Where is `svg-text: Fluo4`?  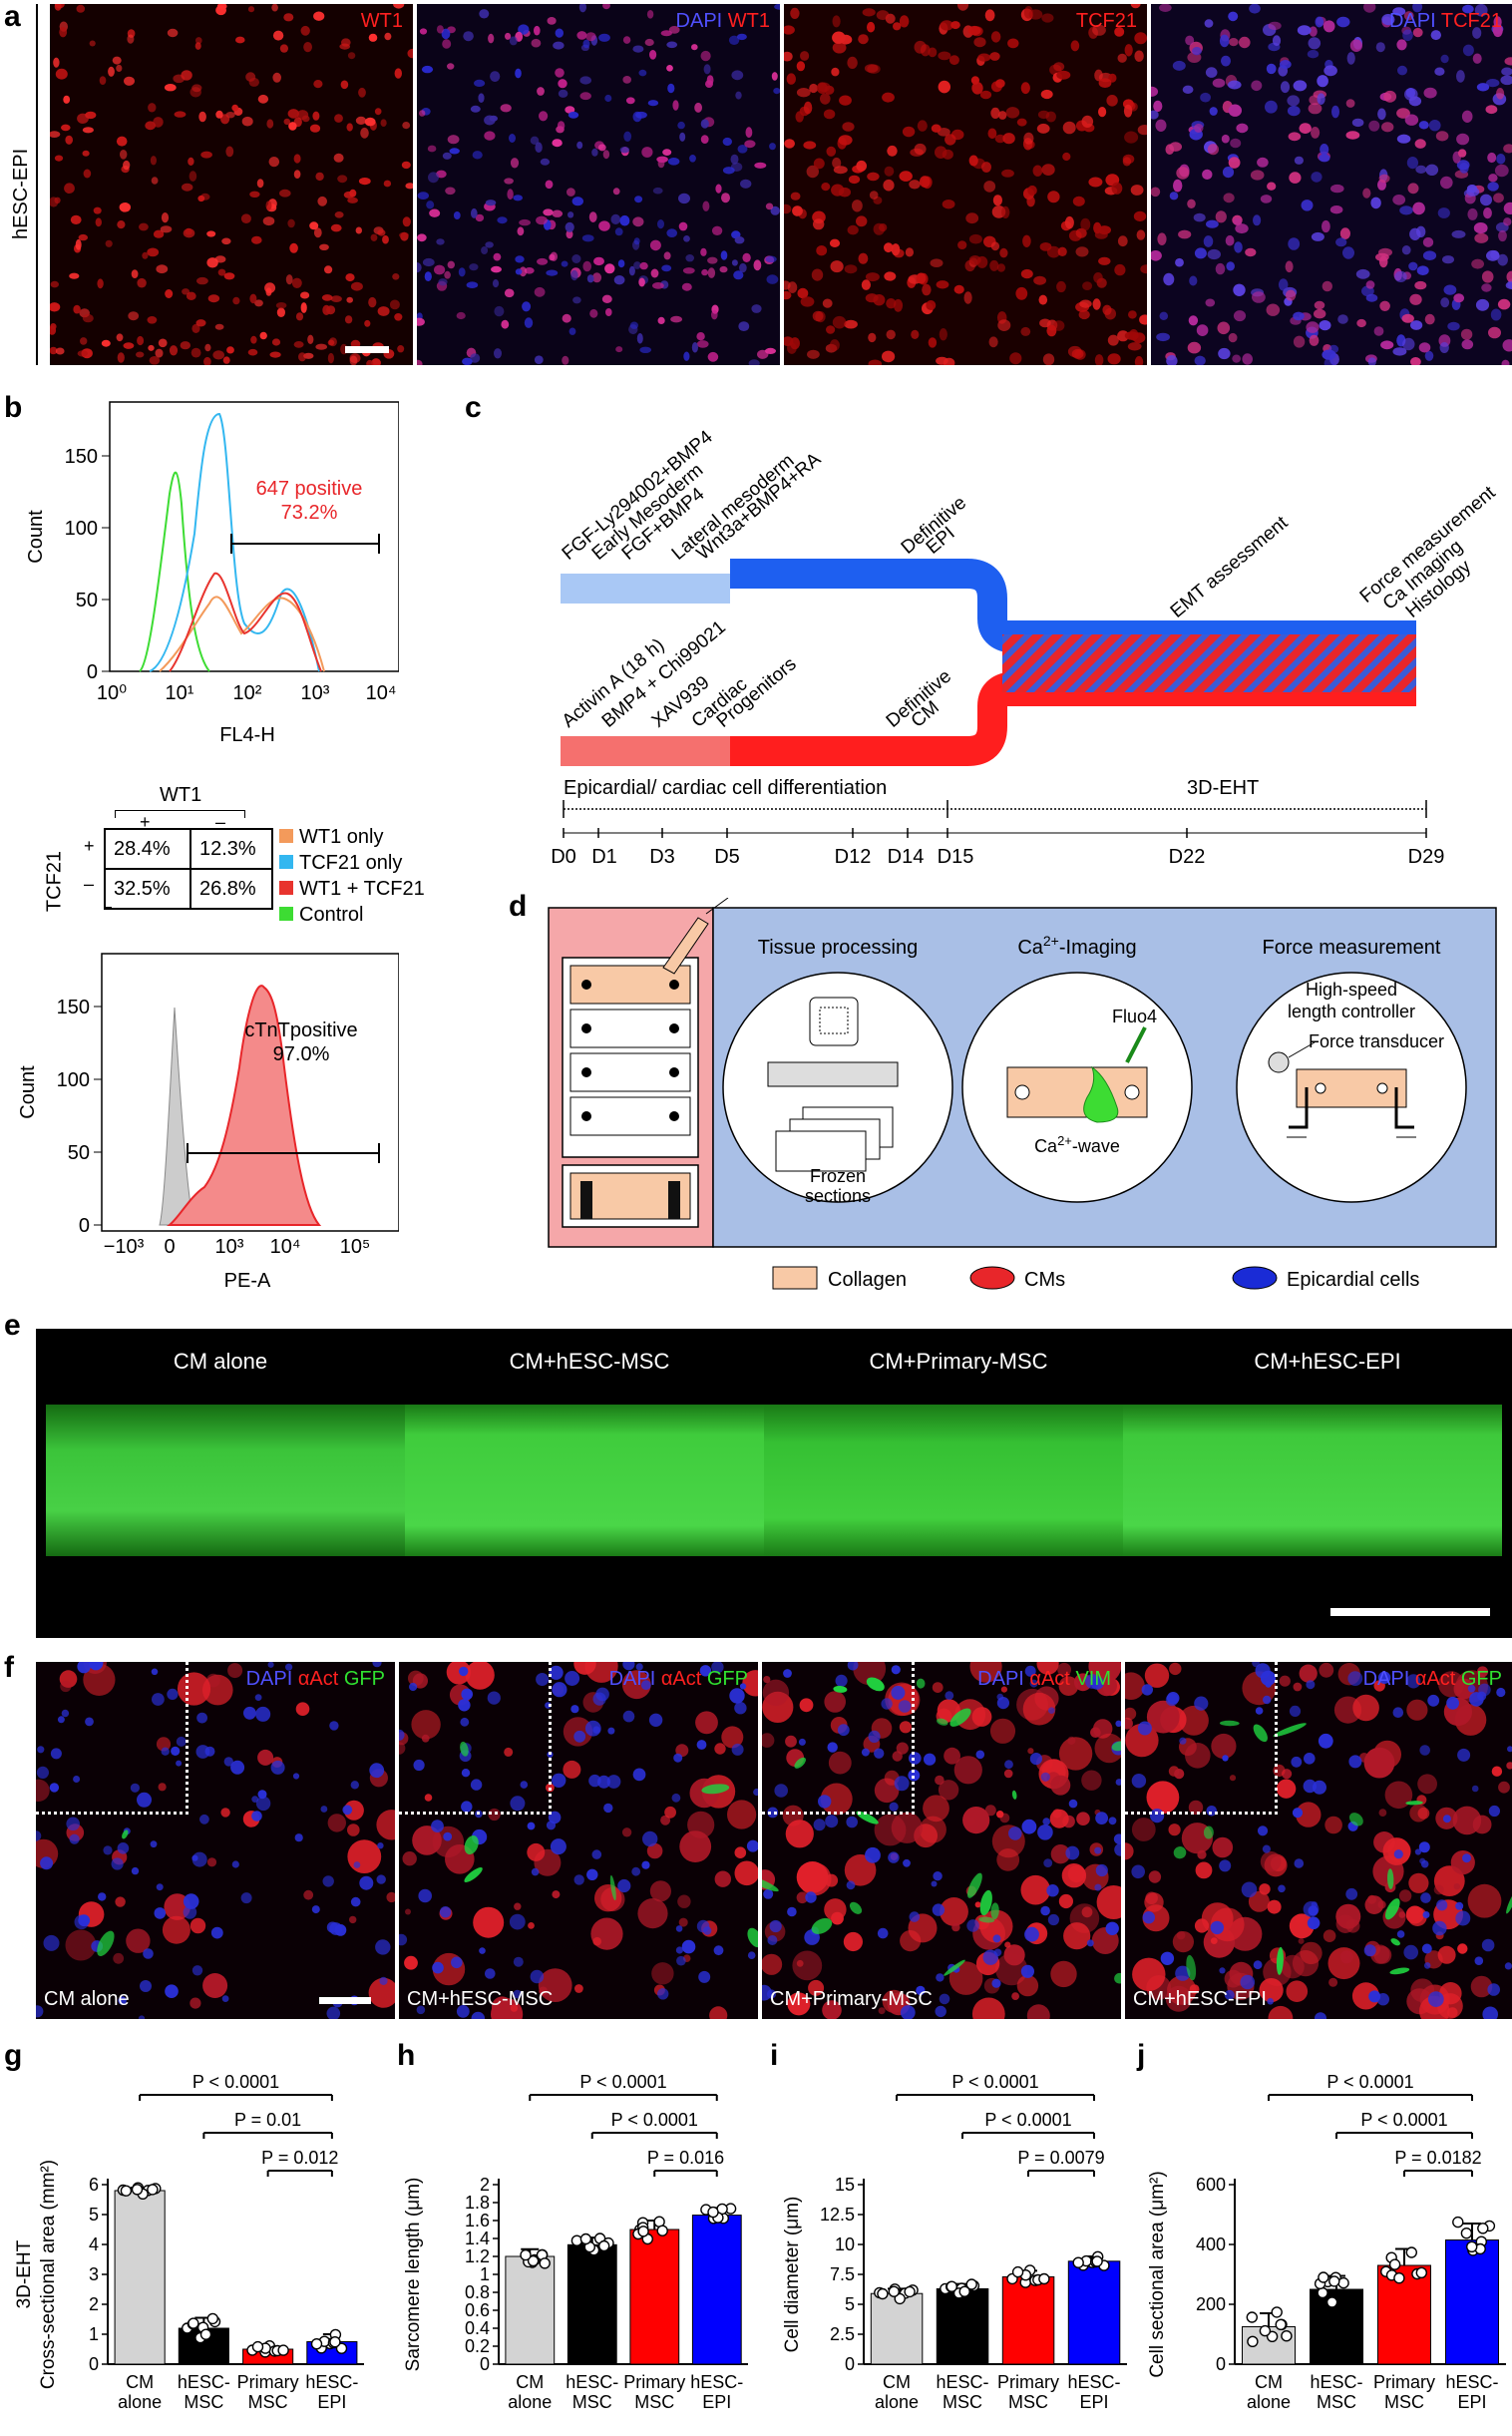
svg-text: Fluo4 is located at coordinates (1134, 1016).